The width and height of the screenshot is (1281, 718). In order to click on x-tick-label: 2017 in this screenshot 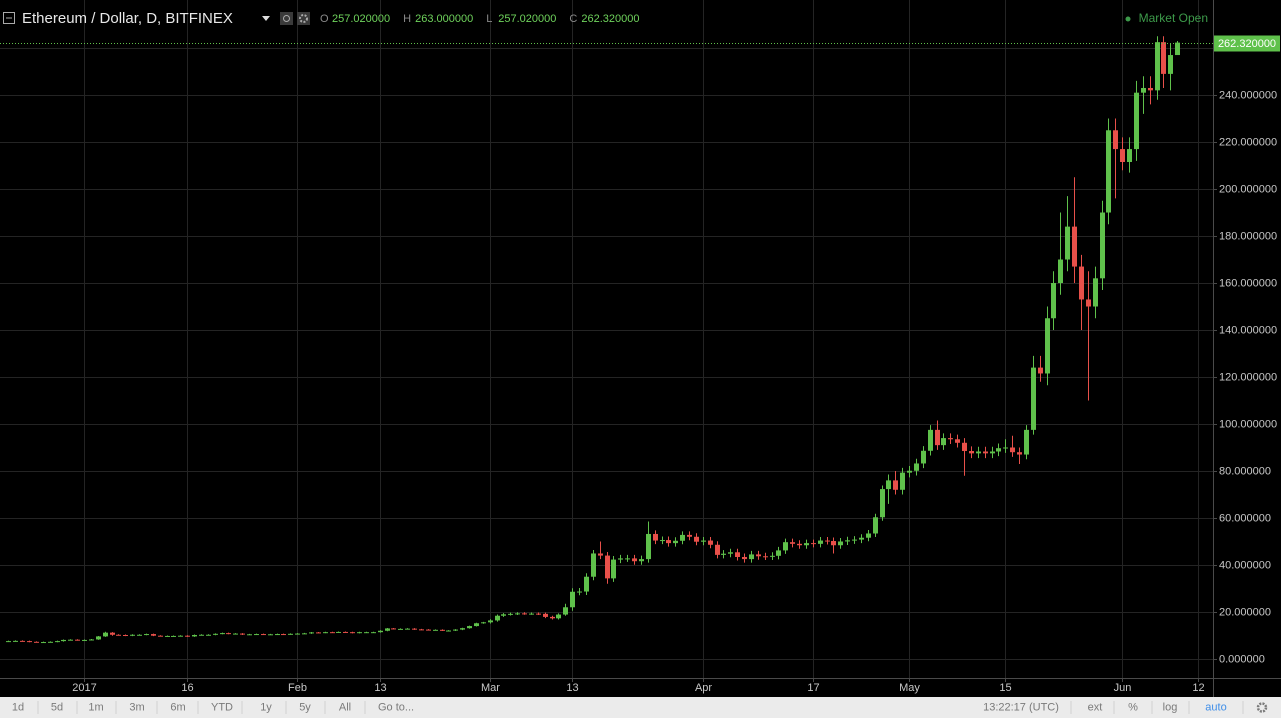, I will do `click(84, 688)`.